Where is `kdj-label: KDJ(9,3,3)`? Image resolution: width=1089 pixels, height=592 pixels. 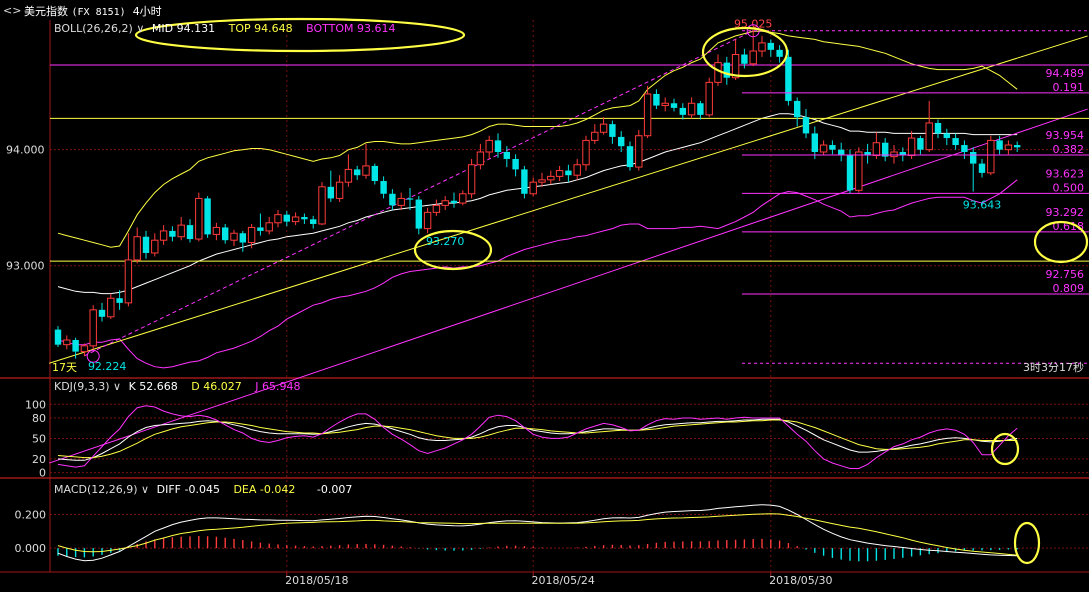
kdj-label: KDJ(9,3,3) is located at coordinates (82, 386).